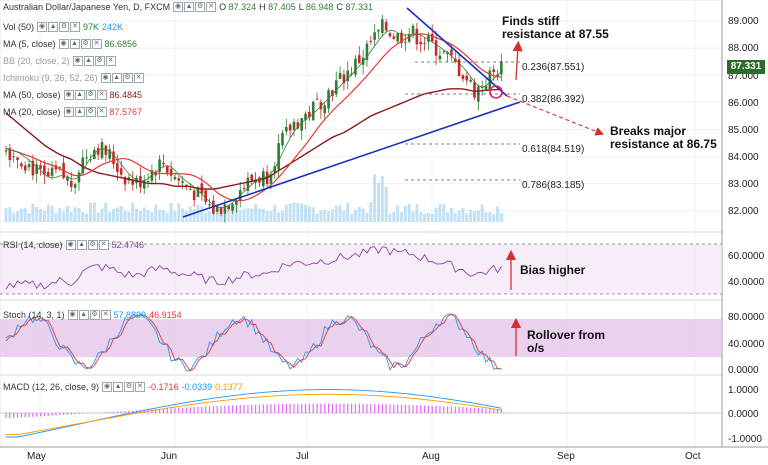 The height and width of the screenshot is (465, 768). What do you see at coordinates (74, 245) in the screenshot?
I see `legend-rsi: RSI (14, close) ◉ ▲ ⚙ ✕ 52.4746` at bounding box center [74, 245].